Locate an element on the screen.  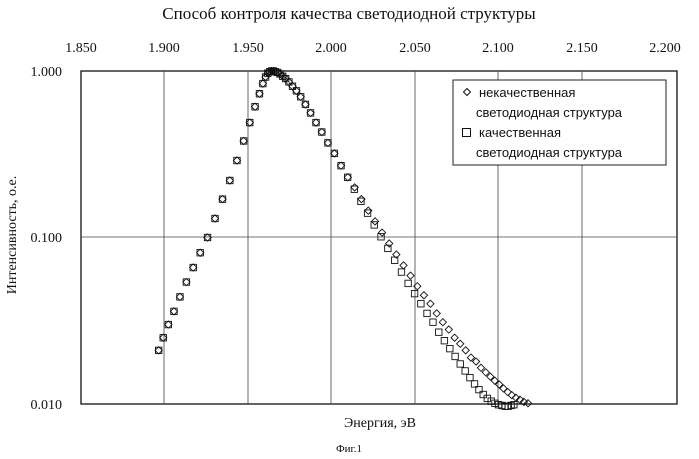
y-tick-labels: 1.000 0.100 0.010 is located at coordinates (47, 239).